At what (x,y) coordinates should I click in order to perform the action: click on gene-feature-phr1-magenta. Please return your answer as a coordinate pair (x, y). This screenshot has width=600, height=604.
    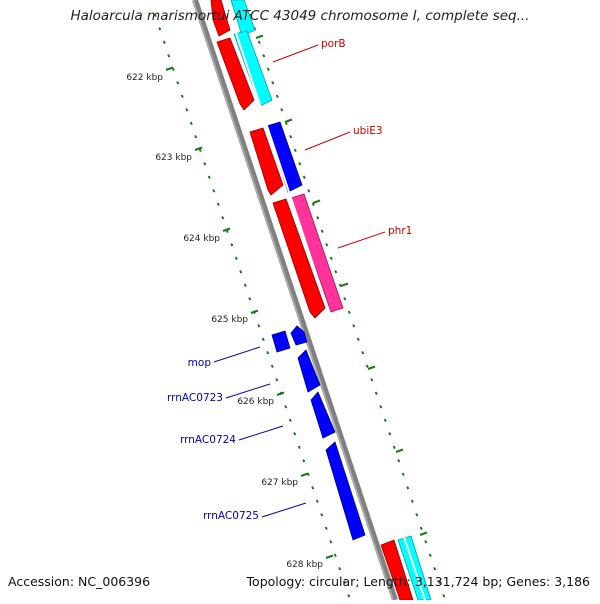
    Looking at the image, I should click on (317, 253).